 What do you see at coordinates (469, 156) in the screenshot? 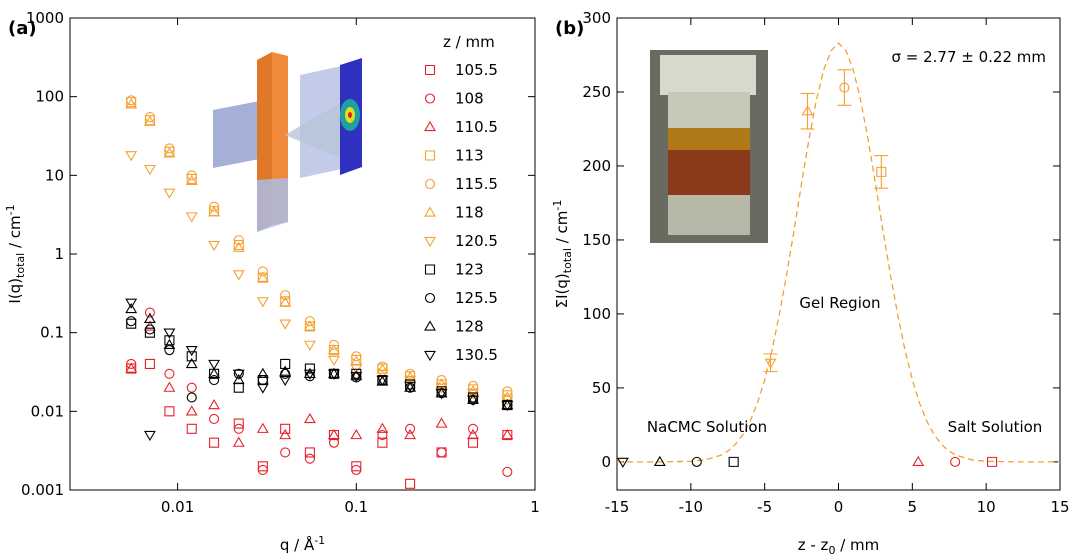
I see `legend-label: 113` at bounding box center [469, 156].